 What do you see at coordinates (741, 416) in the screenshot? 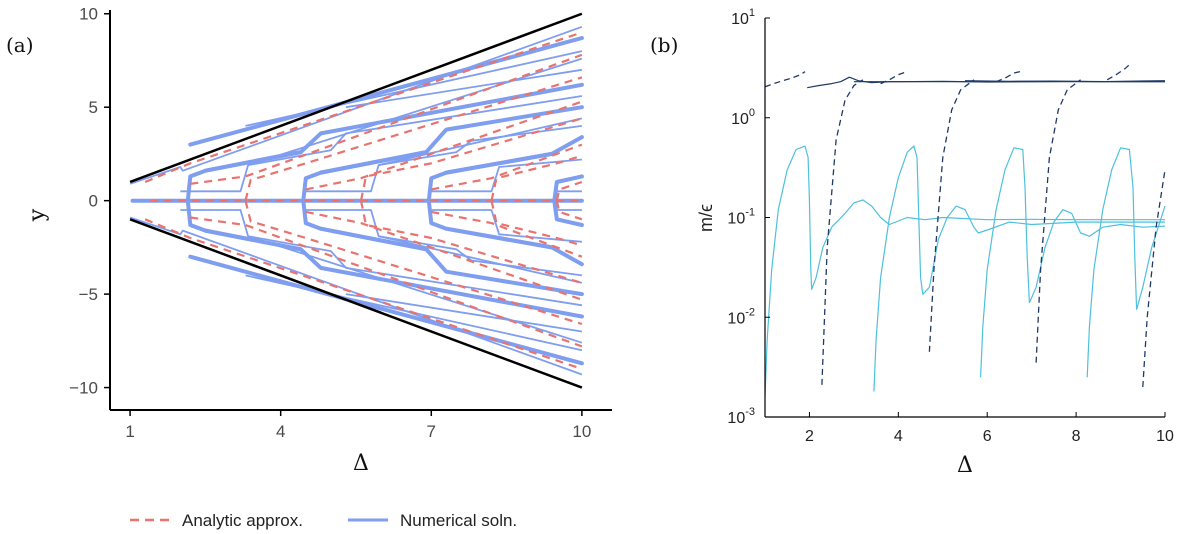
I see `panel-b-ytick-label-4: 10⁻³` at bounding box center [741, 416].